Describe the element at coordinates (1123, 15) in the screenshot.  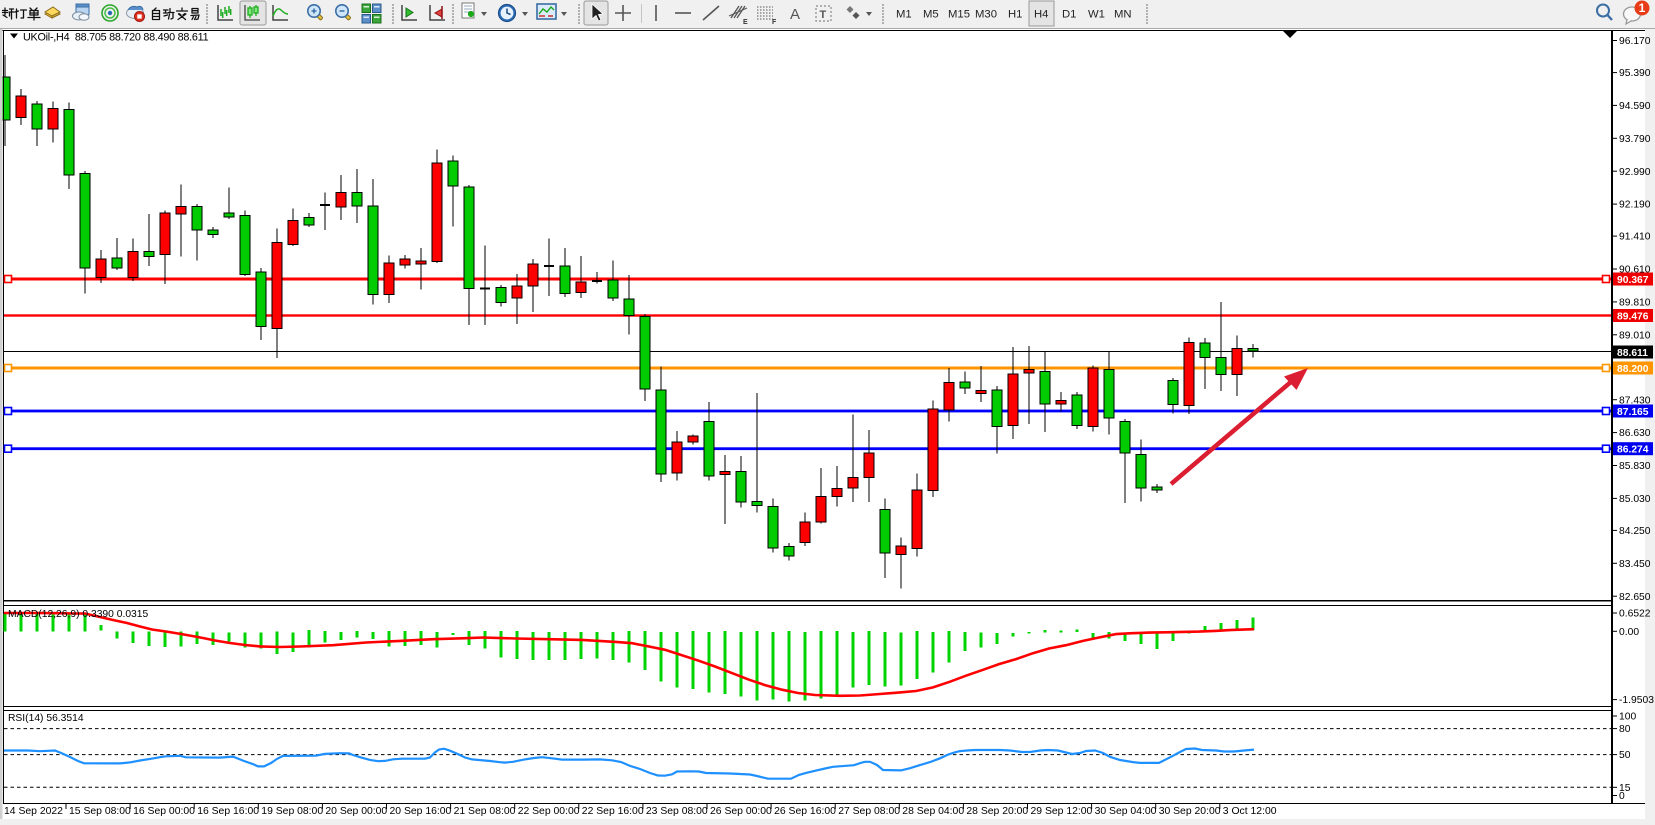
I see `svg-text: MN` at that location.